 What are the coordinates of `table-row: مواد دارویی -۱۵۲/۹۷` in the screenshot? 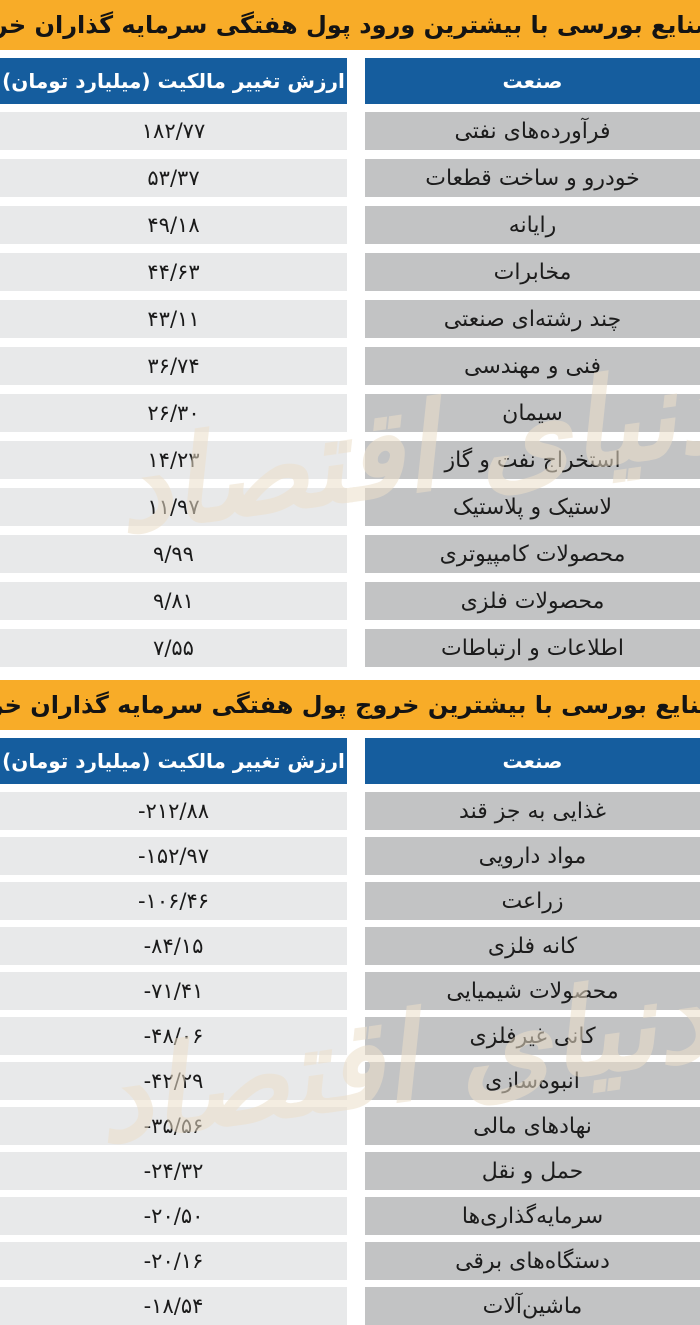 It's located at (350, 856).